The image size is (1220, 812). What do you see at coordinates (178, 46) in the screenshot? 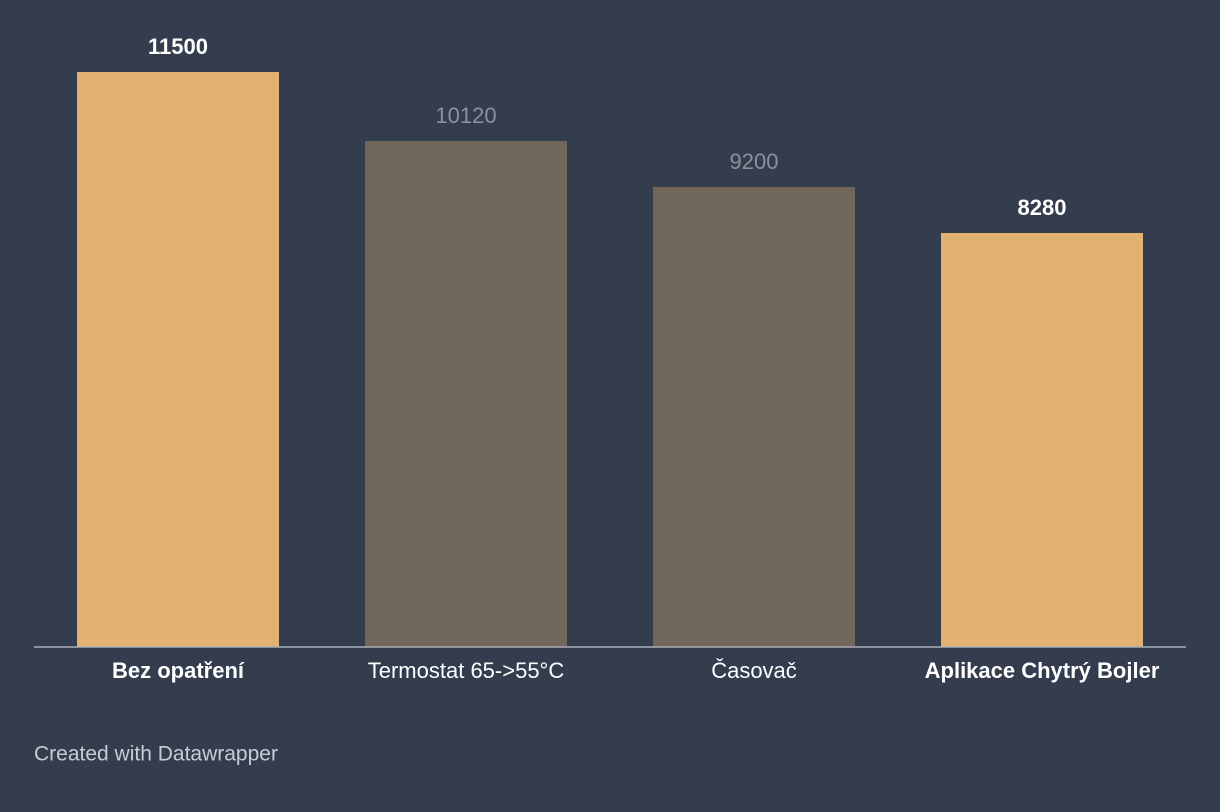
I see `value-label: 11500` at bounding box center [178, 46].